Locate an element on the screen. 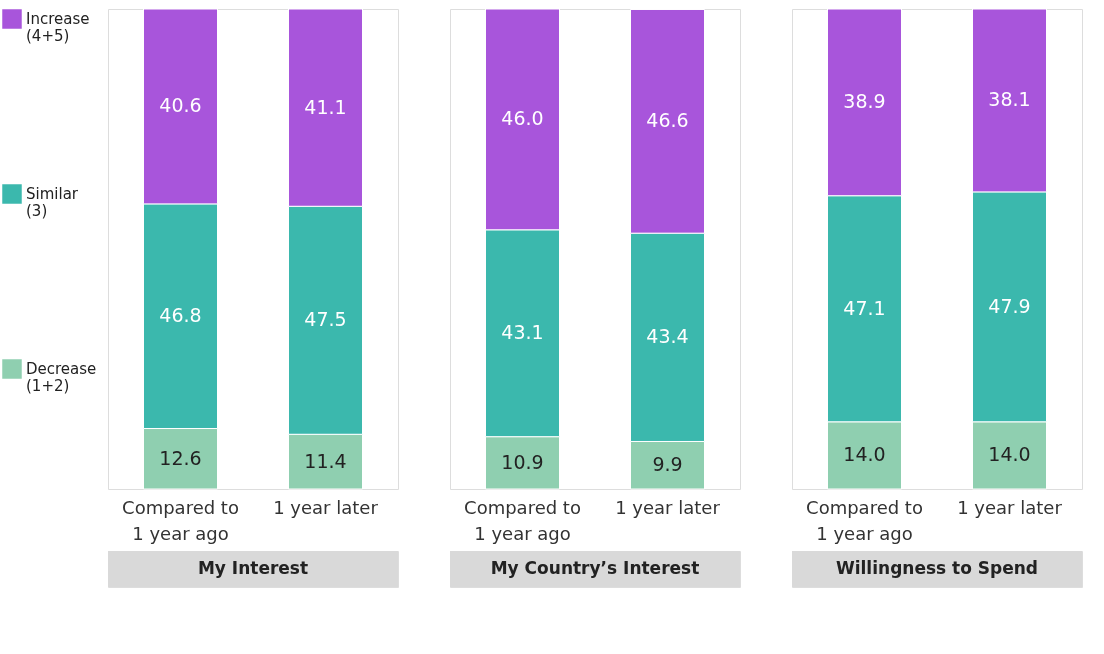  data-label: 46.8 is located at coordinates (180, 315).